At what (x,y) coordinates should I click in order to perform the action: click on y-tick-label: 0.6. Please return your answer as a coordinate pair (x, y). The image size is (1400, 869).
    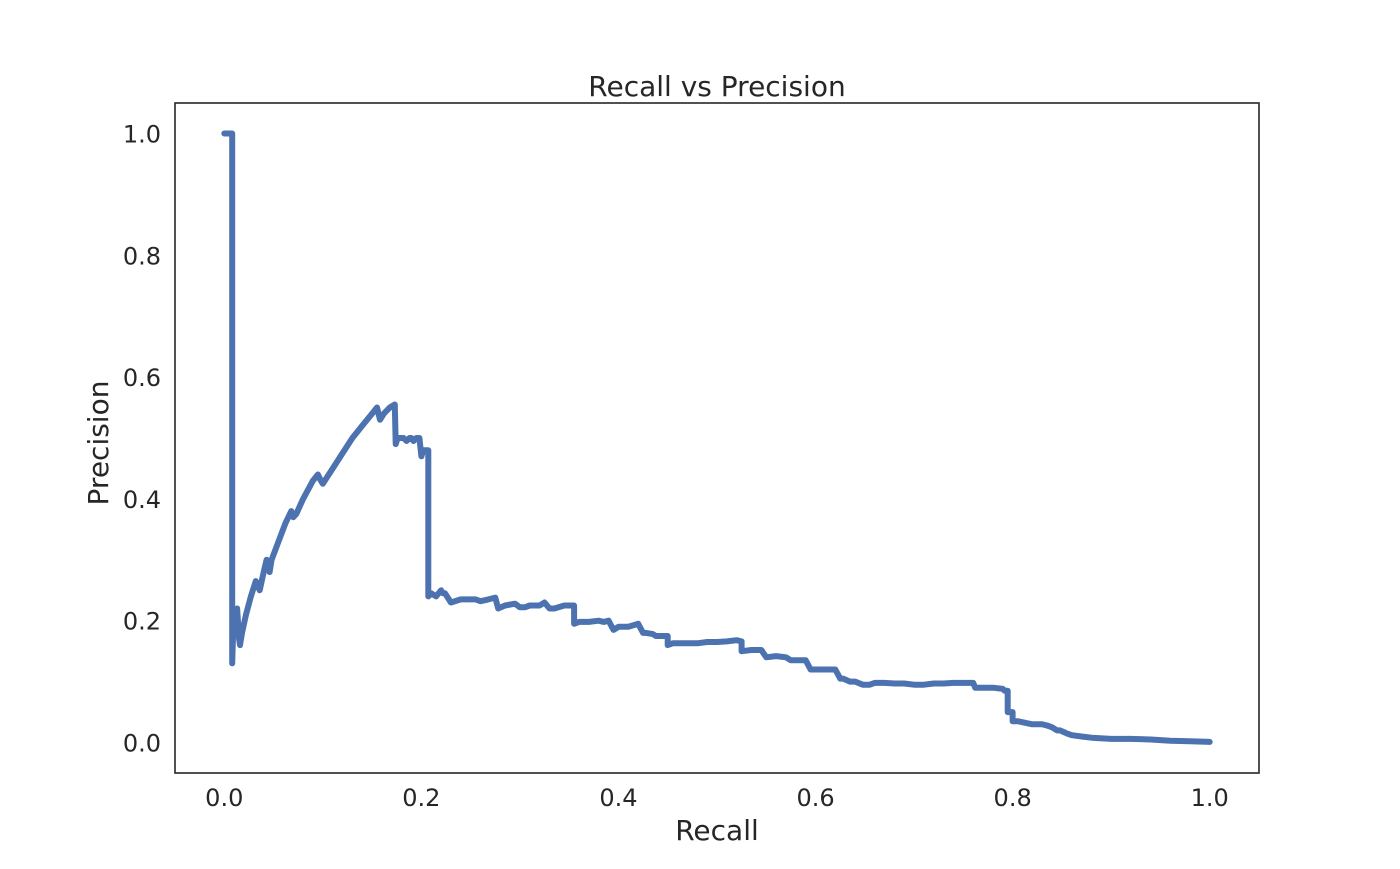
    Looking at the image, I should click on (142, 378).